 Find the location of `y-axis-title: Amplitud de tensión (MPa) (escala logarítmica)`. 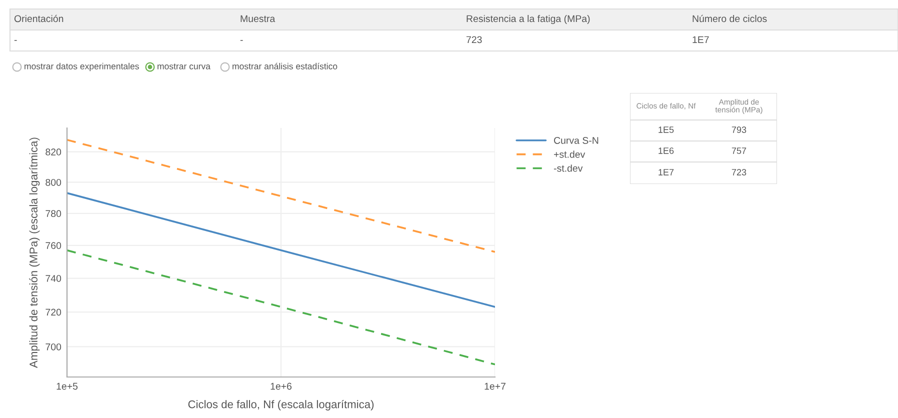

y-axis-title: Amplitud de tensión (MPa) (escala logarítmica) is located at coordinates (34, 253).